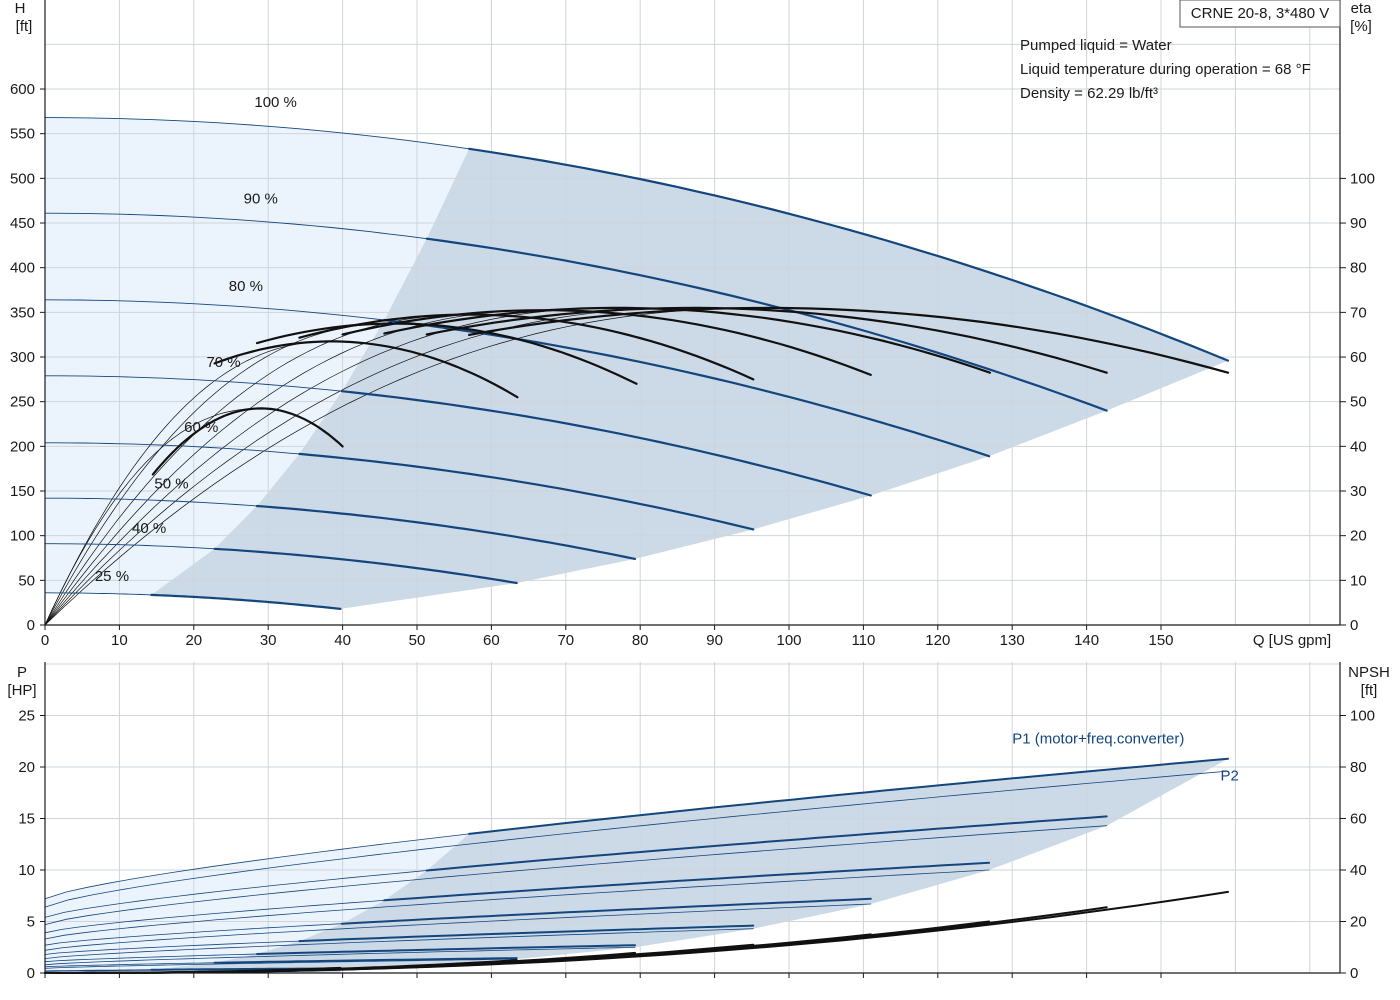  Describe the element at coordinates (788, 640) in the screenshot. I see `q-tick-label: 100` at that location.